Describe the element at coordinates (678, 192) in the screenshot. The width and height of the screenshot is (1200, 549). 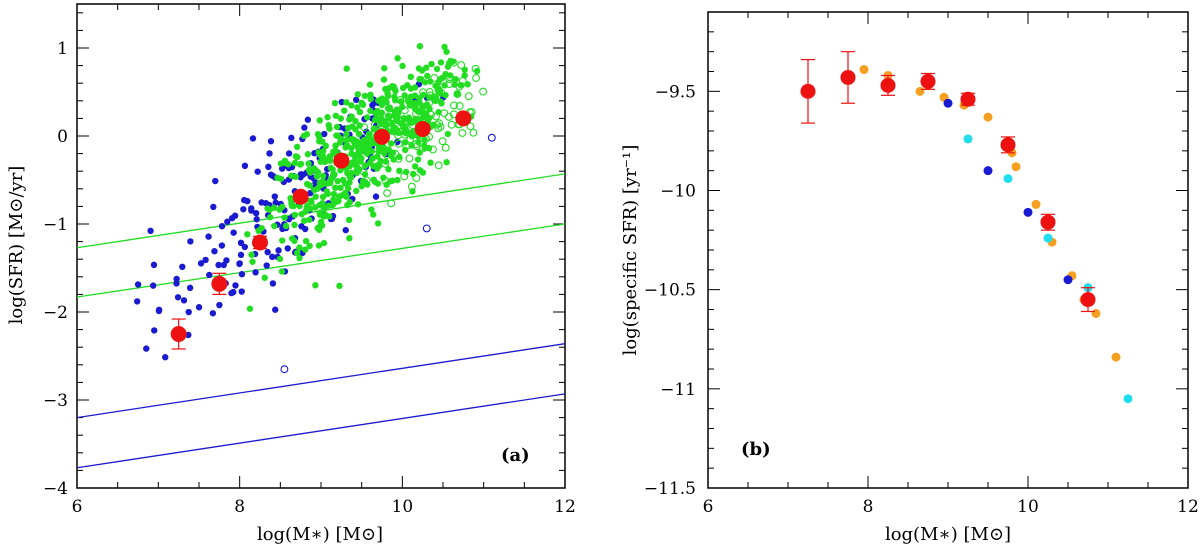
I see `panel-b-y-tick-label: −10` at that location.